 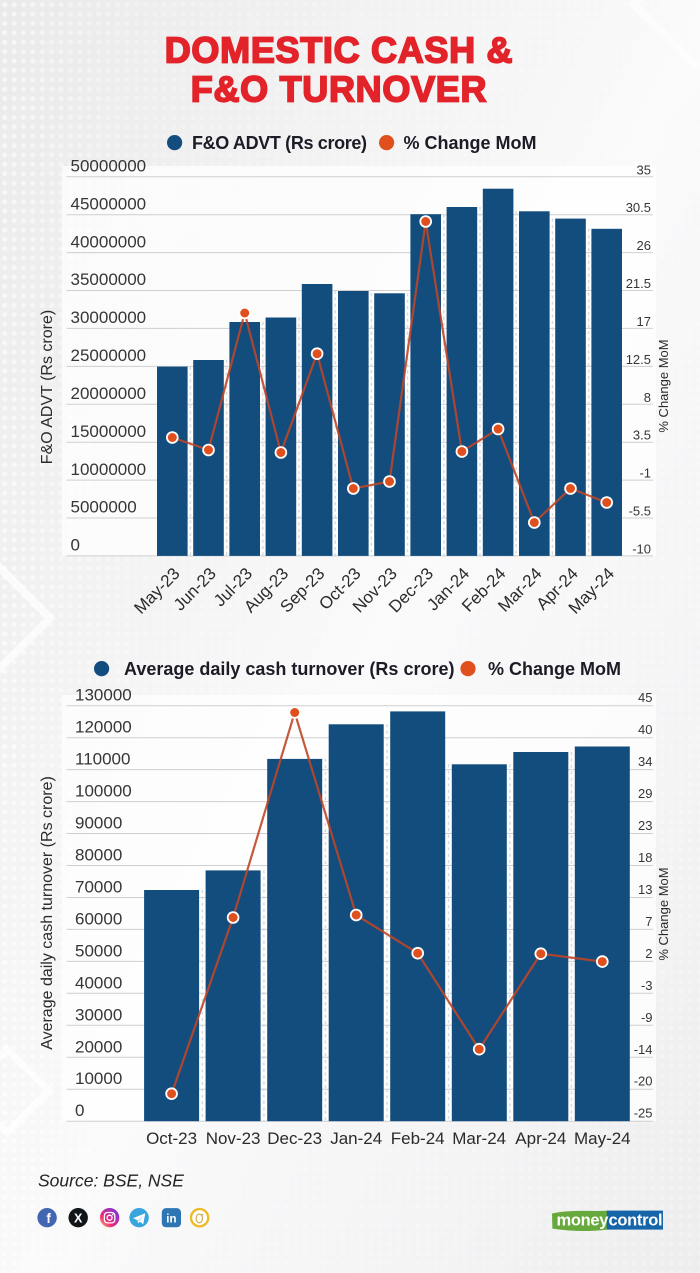 I want to click on svg-text: X, so click(x=78, y=1218).